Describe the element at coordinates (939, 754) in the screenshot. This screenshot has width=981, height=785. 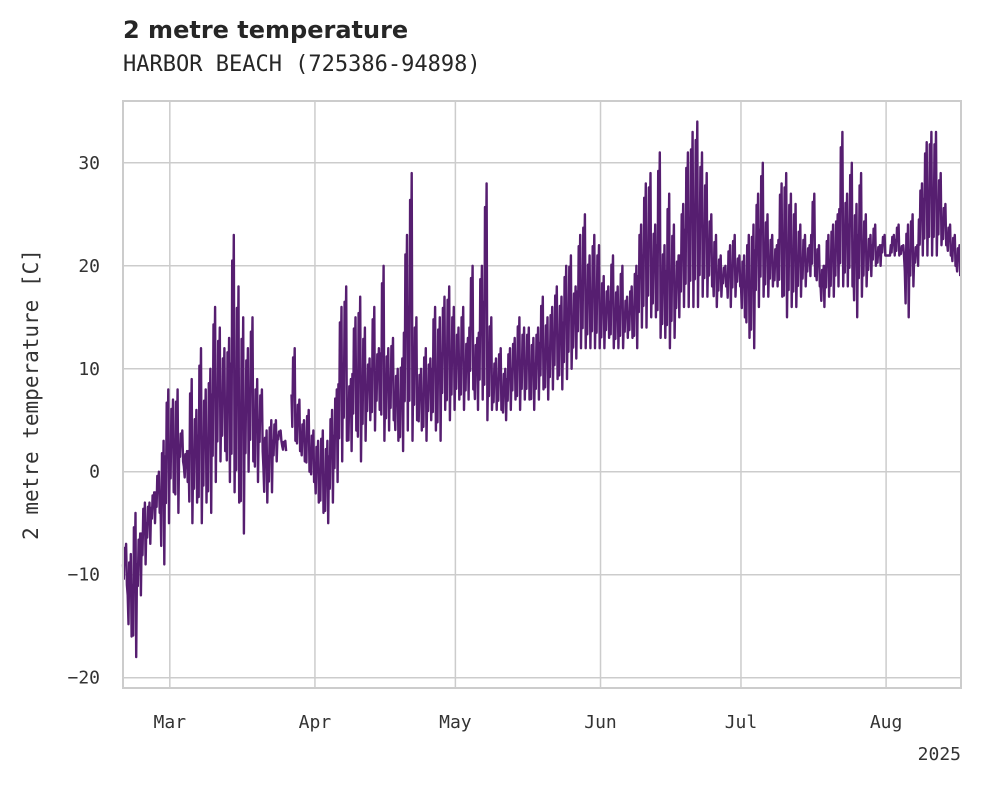
I see `x-axis-offset-label: 2025` at that location.